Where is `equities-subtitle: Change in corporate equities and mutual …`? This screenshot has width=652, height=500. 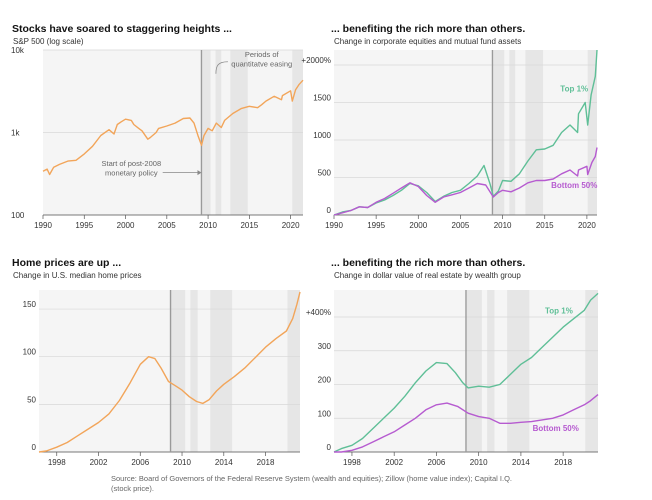 equities-subtitle: Change in corporate equities and mutual … is located at coordinates (428, 41).